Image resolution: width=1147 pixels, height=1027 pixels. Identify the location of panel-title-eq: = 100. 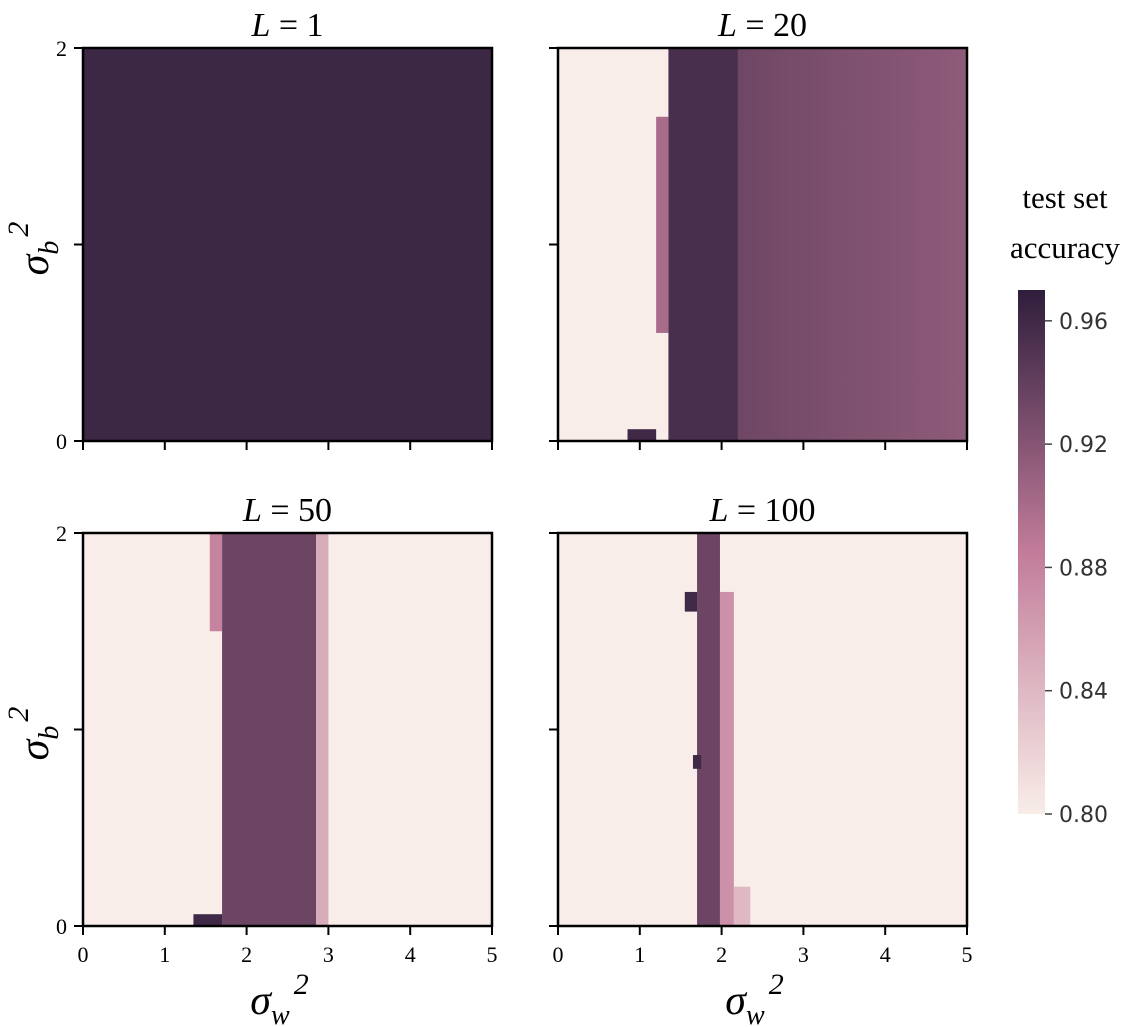
(771, 510).